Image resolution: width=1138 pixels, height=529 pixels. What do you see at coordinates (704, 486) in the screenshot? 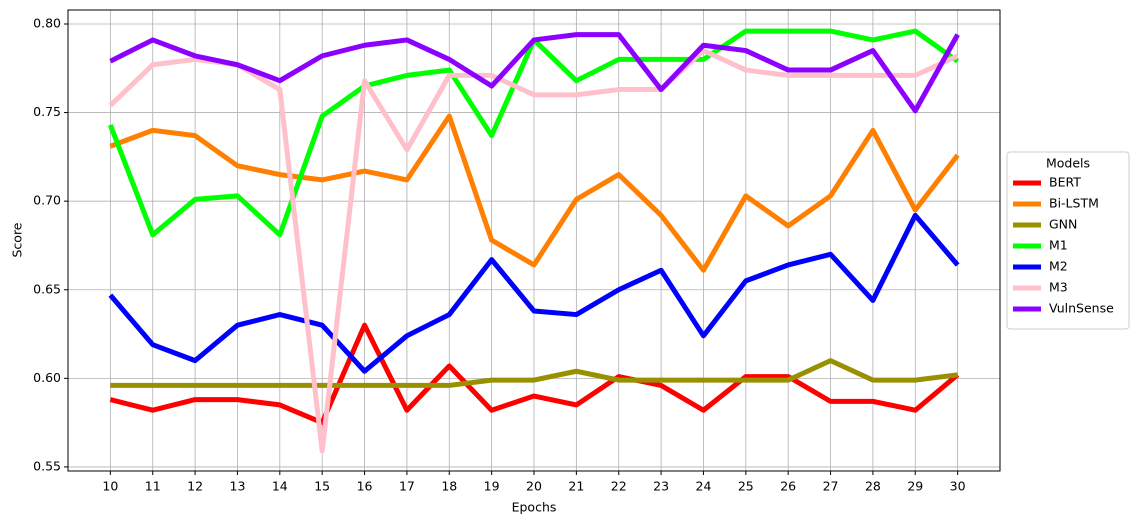
I see `x-tick-label: 24` at bounding box center [704, 486].